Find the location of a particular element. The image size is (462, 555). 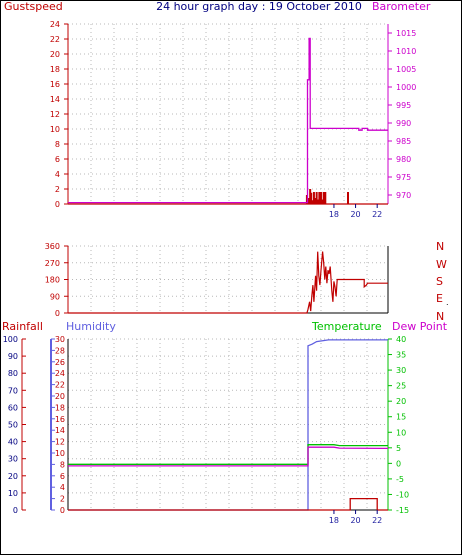

gustspeed-tick-label: 10 is located at coordinates (55, 129).